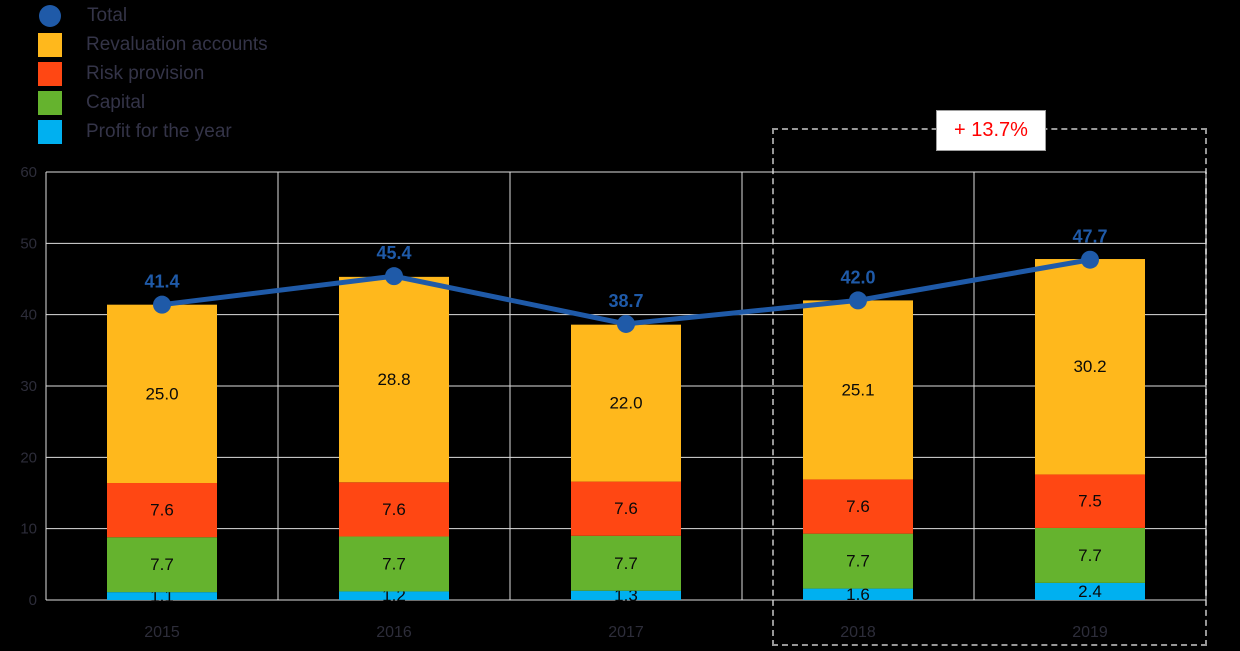 This screenshot has width=1240, height=651. I want to click on segment-value-label: 25.1, so click(857, 389).